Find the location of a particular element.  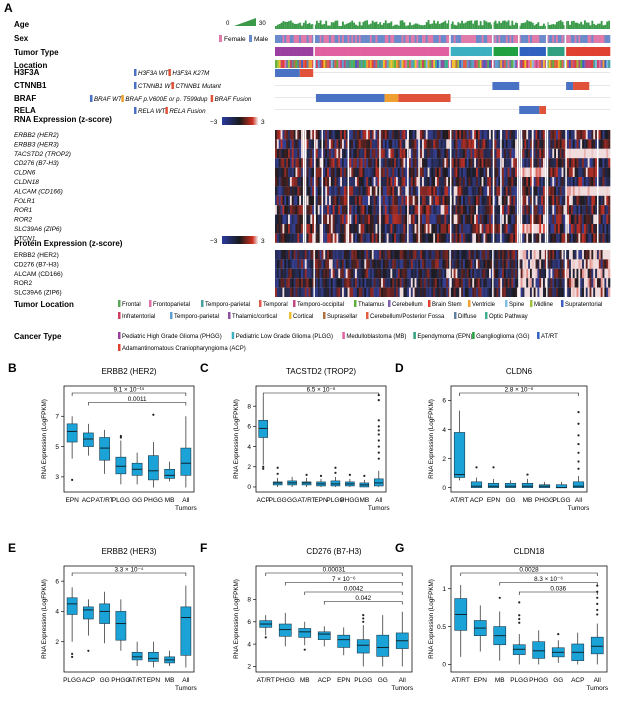

cancer-type-label: Ganglioglioma (GG) is located at coordinates (502, 337).